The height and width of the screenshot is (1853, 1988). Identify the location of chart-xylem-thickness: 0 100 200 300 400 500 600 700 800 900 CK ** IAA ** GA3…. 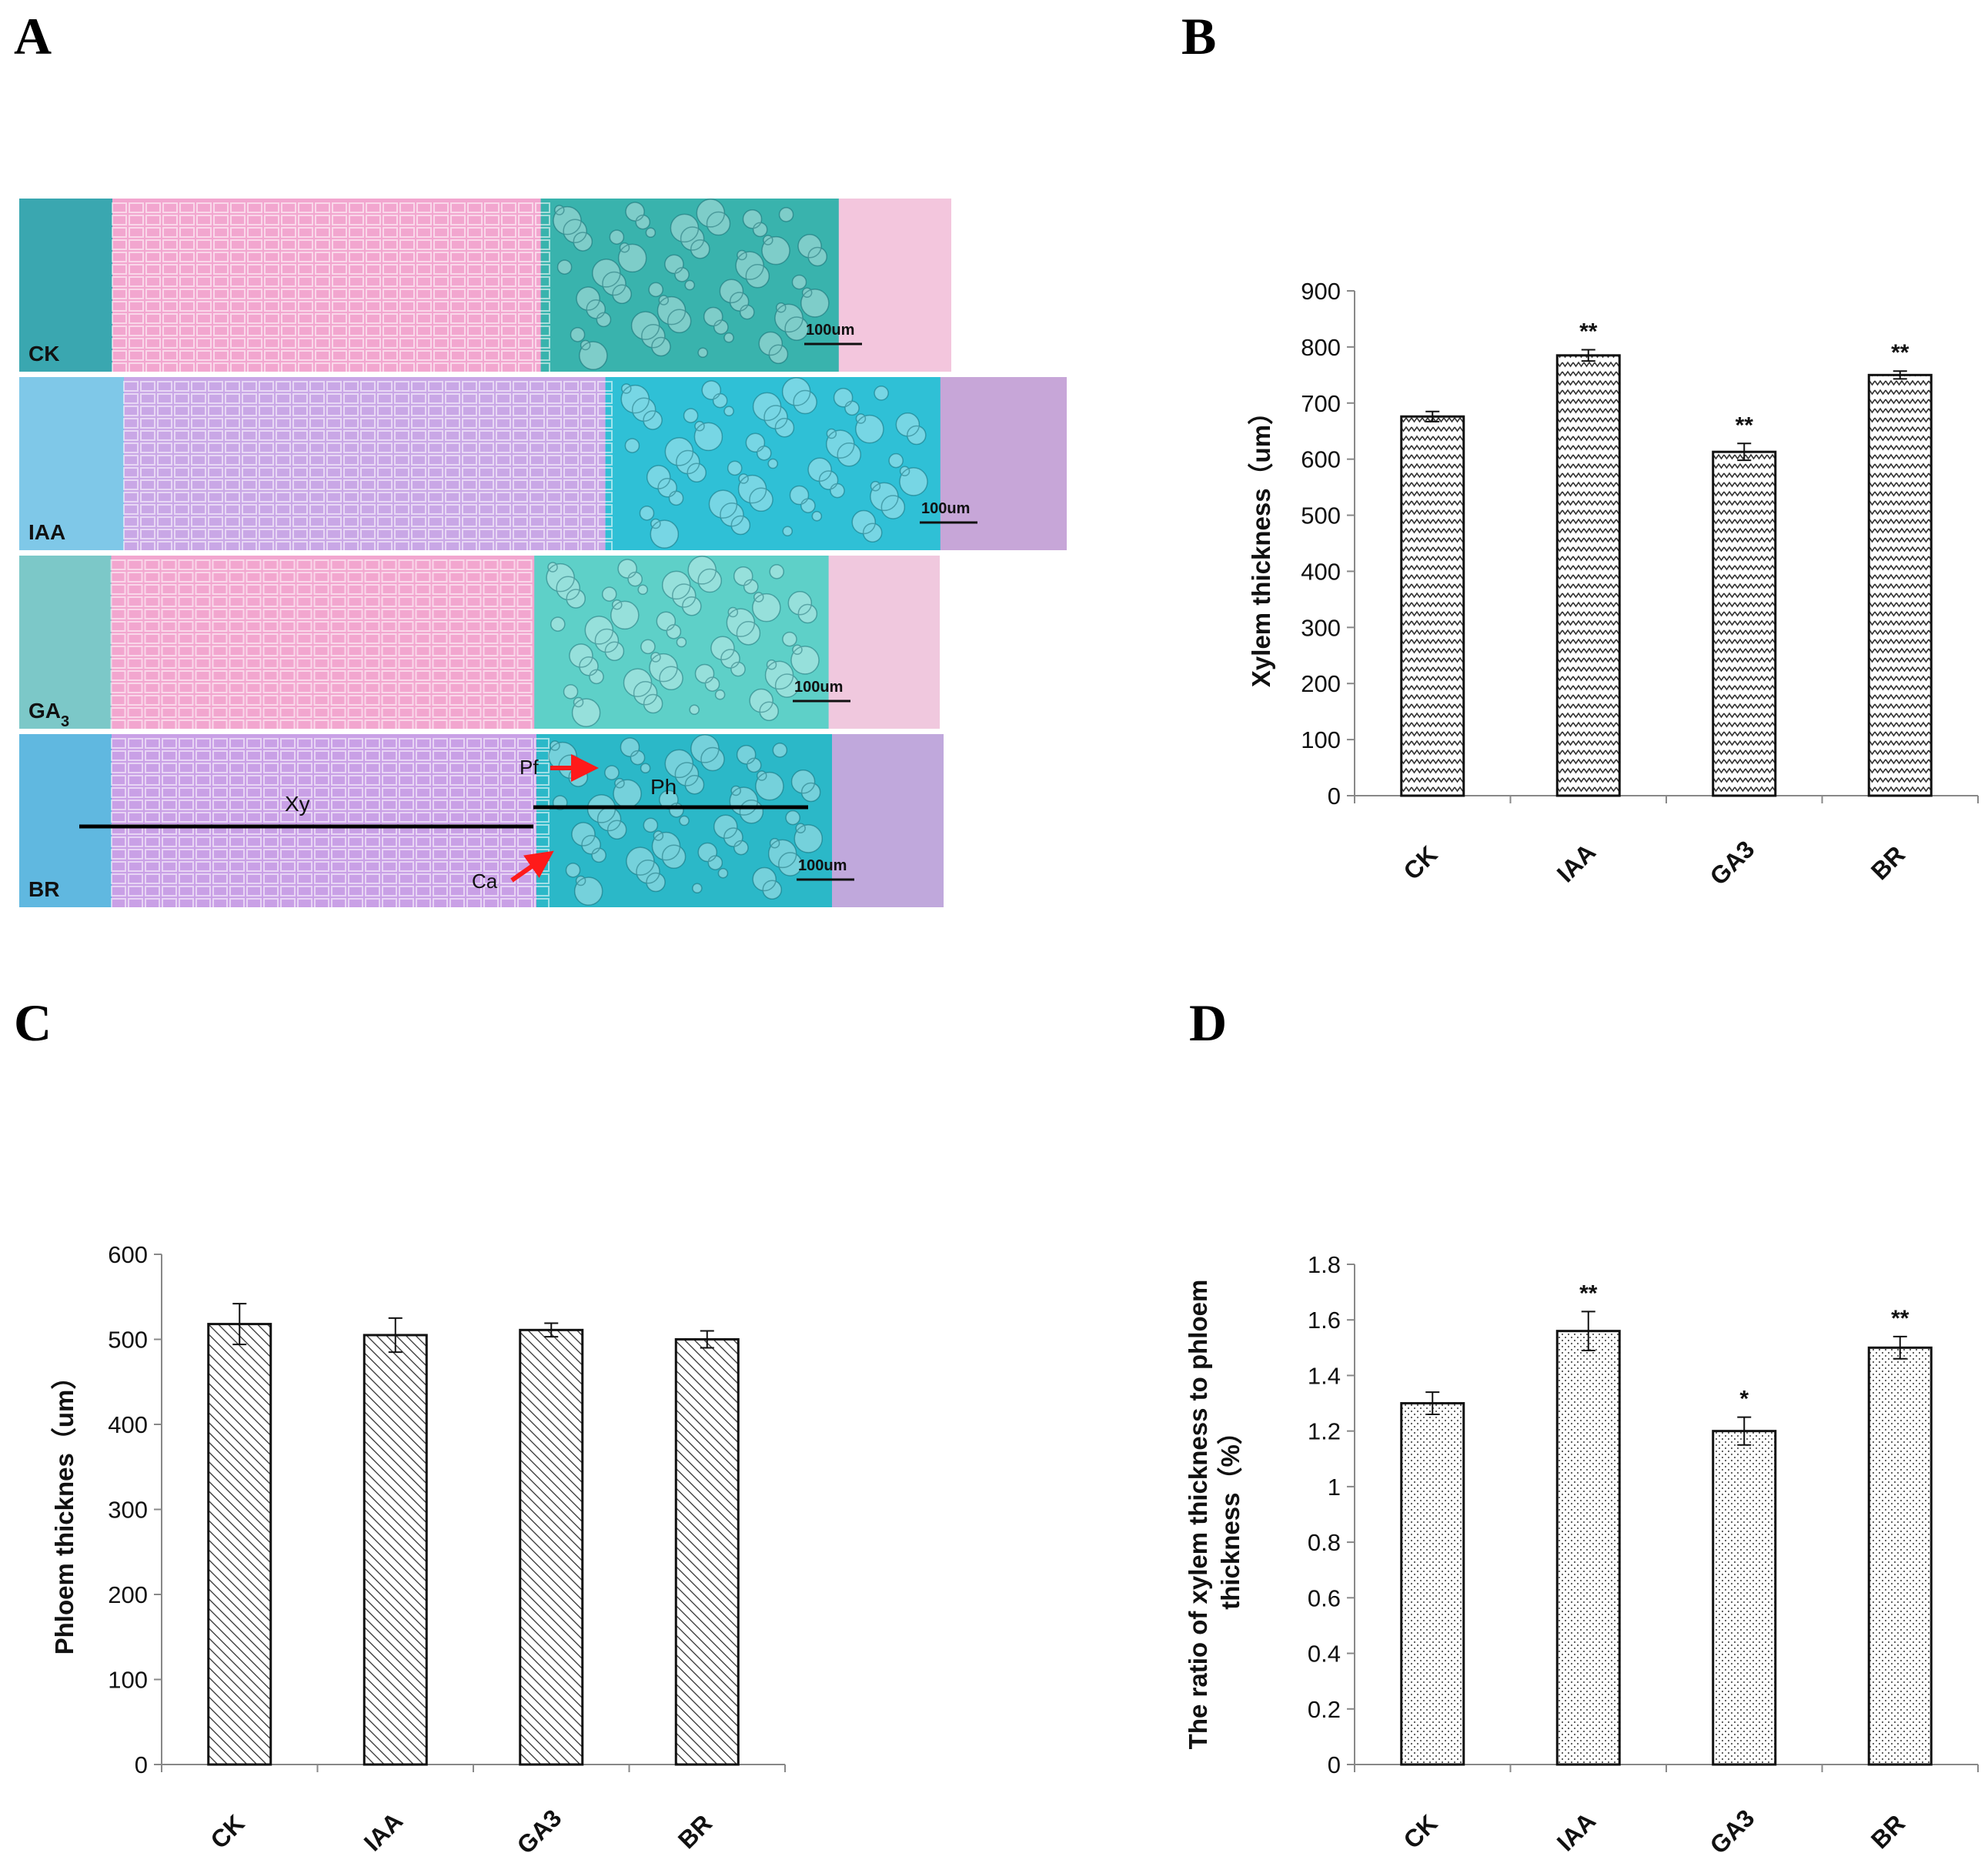
(1613, 584).